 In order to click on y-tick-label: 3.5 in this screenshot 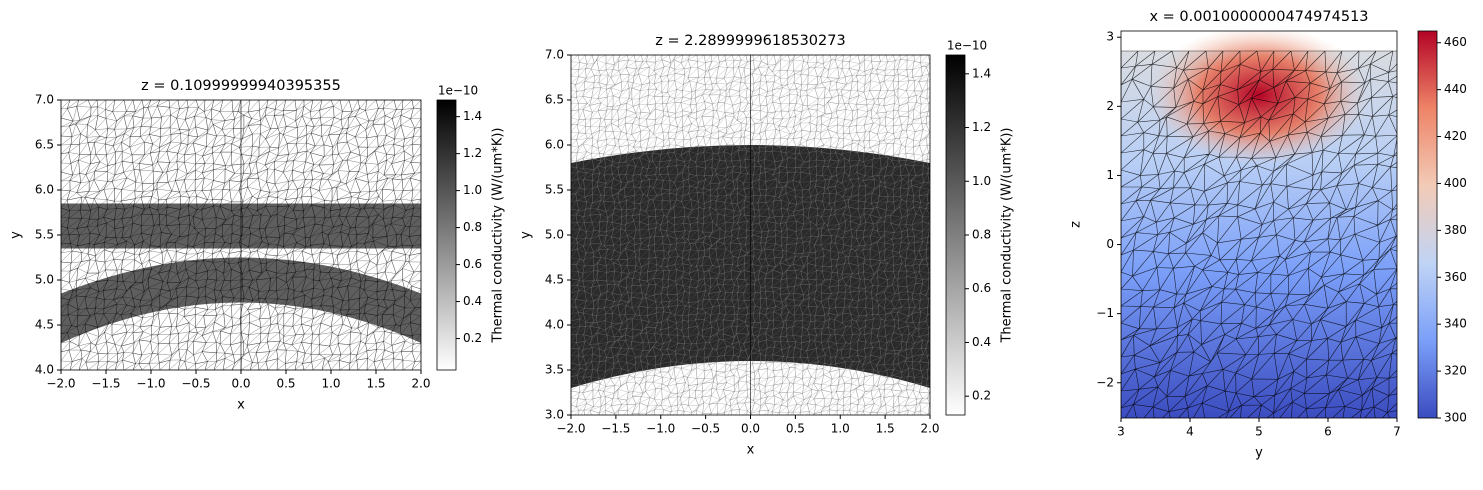, I will do `click(554, 370)`.